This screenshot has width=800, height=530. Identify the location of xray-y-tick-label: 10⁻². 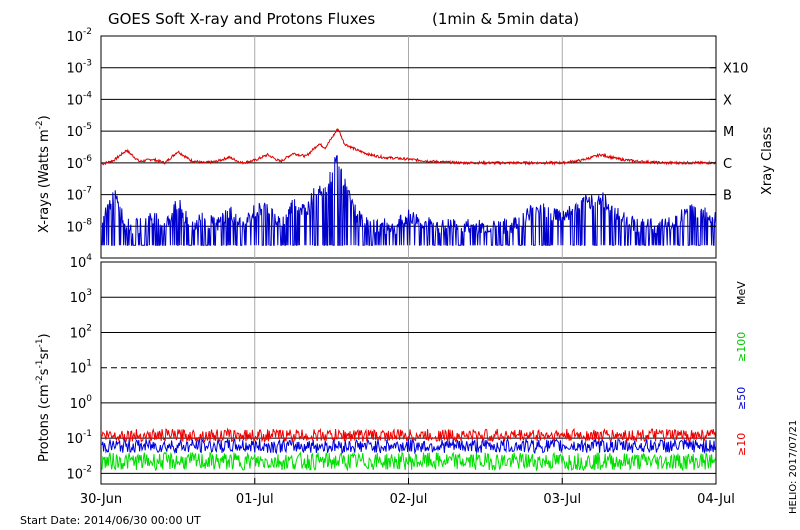
(79, 36).